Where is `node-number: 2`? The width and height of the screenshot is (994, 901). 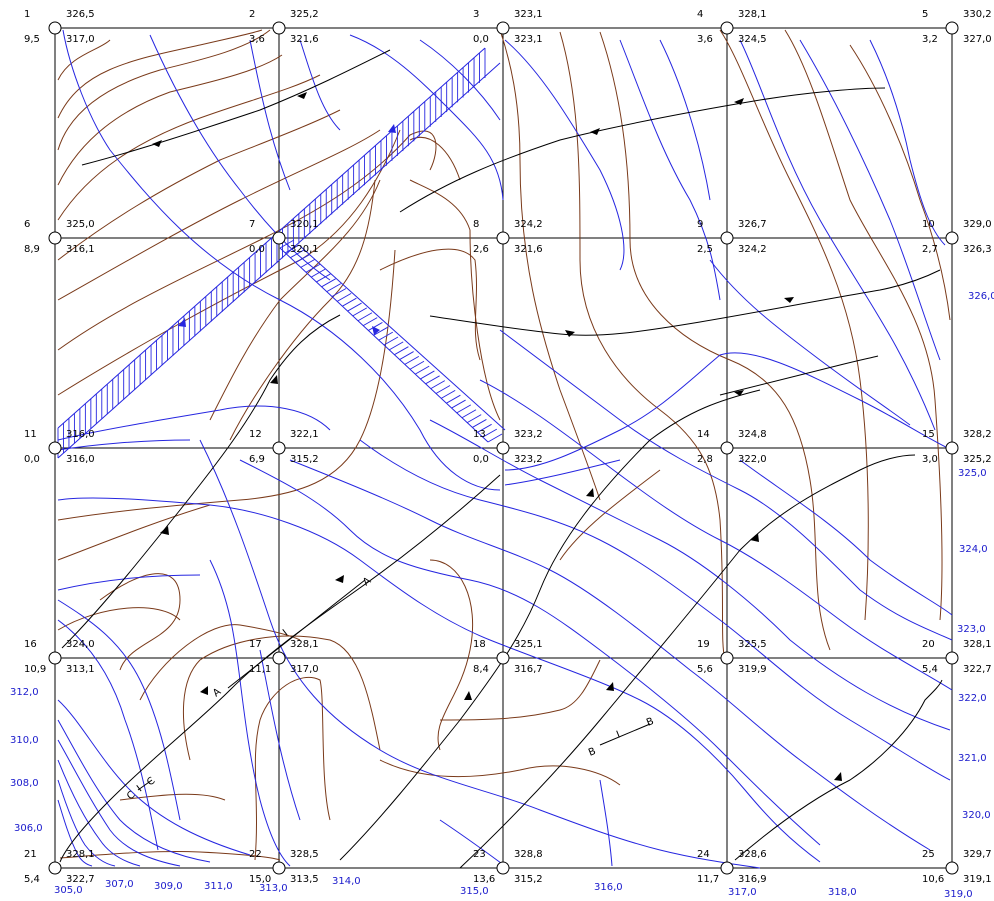
node-number: 2 is located at coordinates (252, 14).